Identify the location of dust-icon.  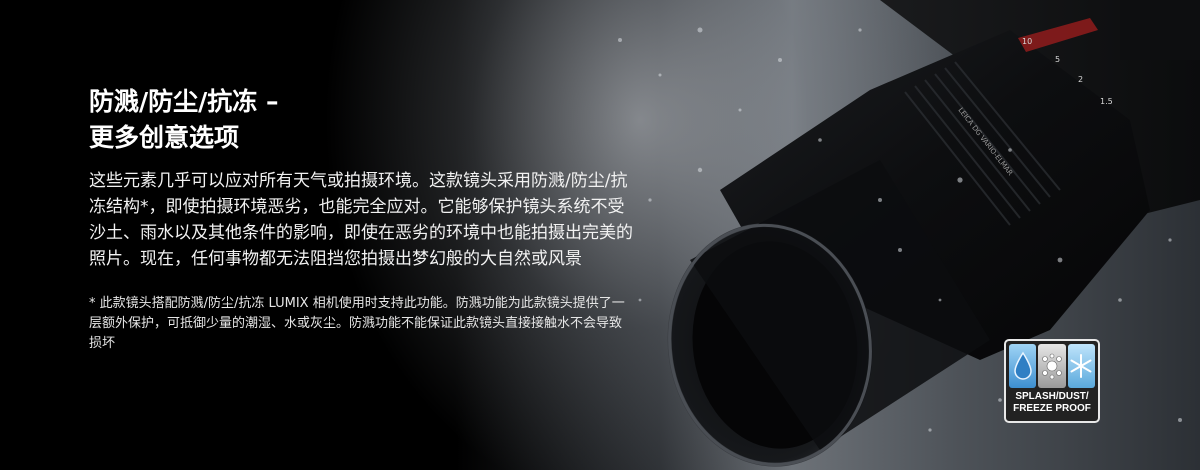
(1052, 366).